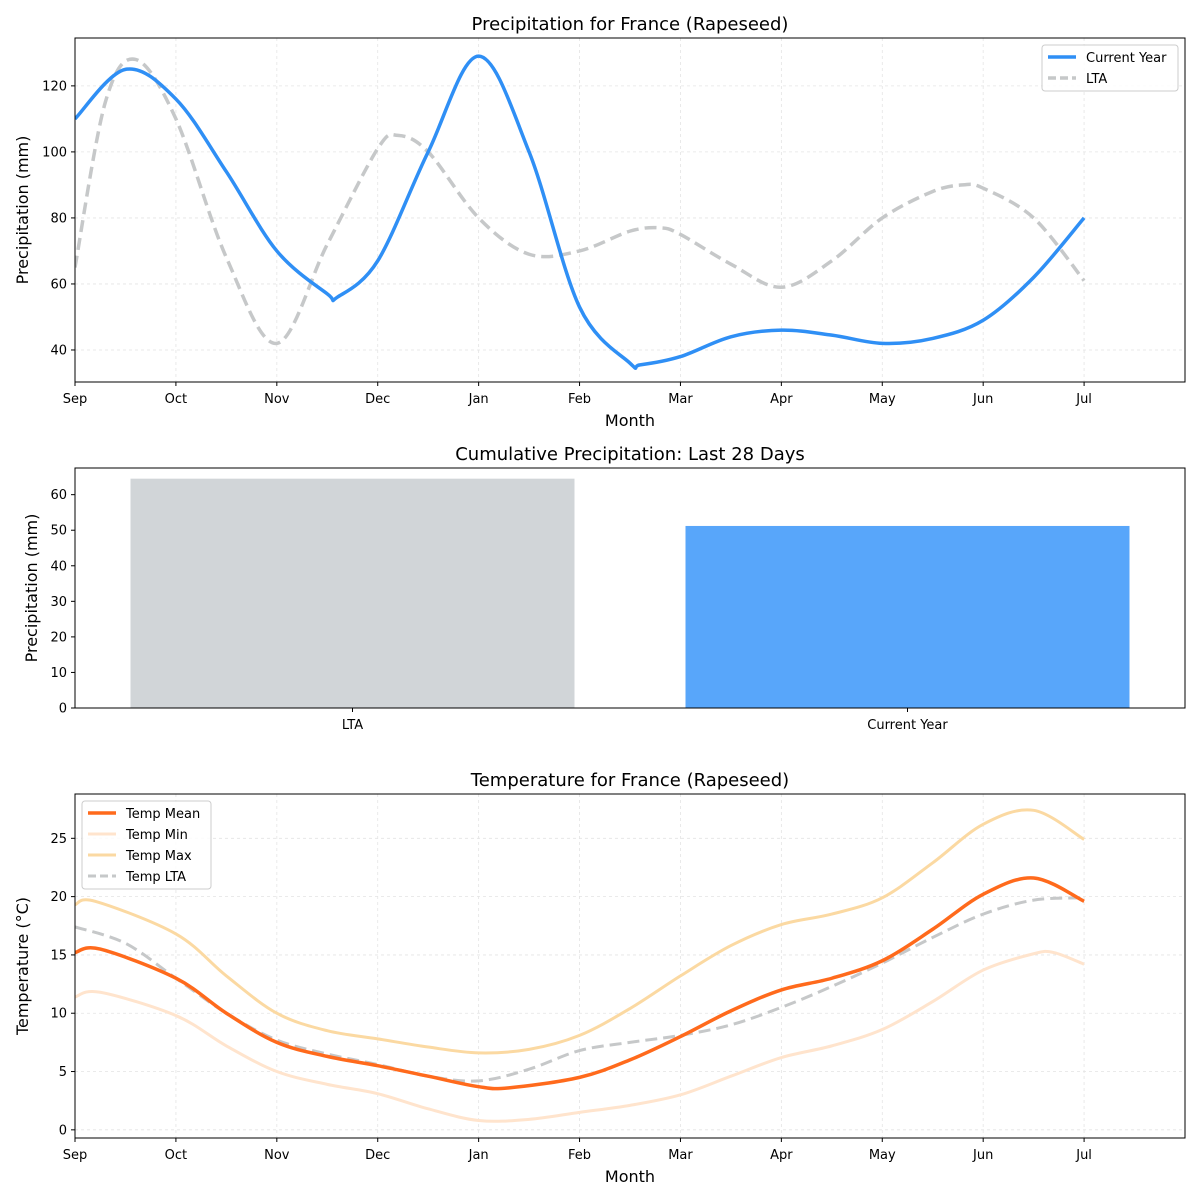  What do you see at coordinates (1126, 58) in the screenshot?
I see `legend-label: Current Year` at bounding box center [1126, 58].